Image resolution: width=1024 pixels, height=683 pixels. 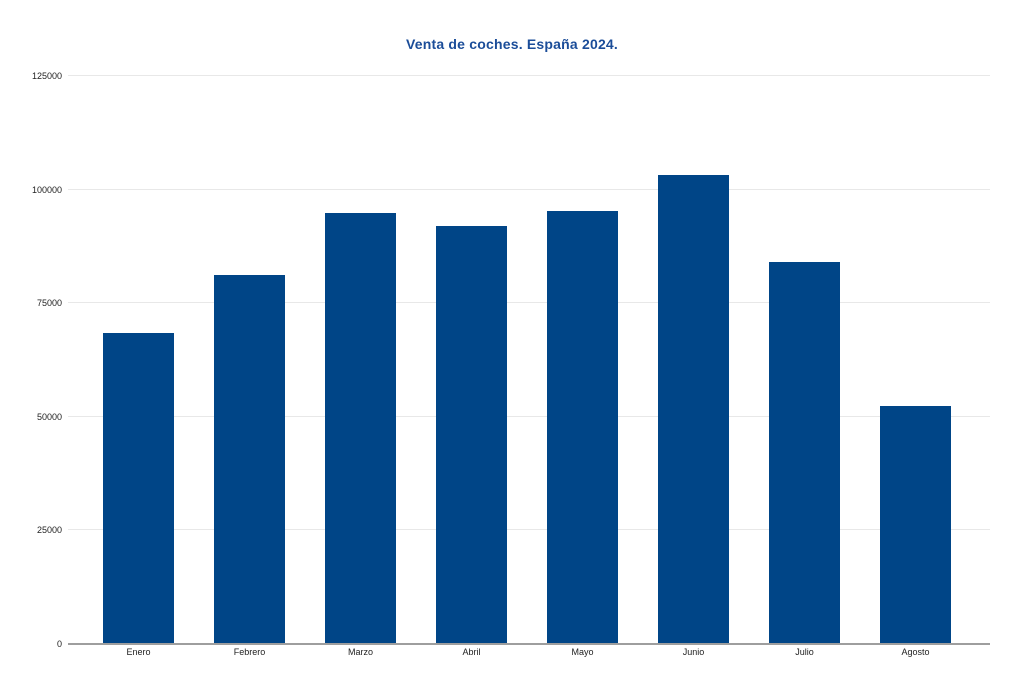 What do you see at coordinates (471, 652) in the screenshot?
I see `x-tick-label-abril: Abril` at bounding box center [471, 652].